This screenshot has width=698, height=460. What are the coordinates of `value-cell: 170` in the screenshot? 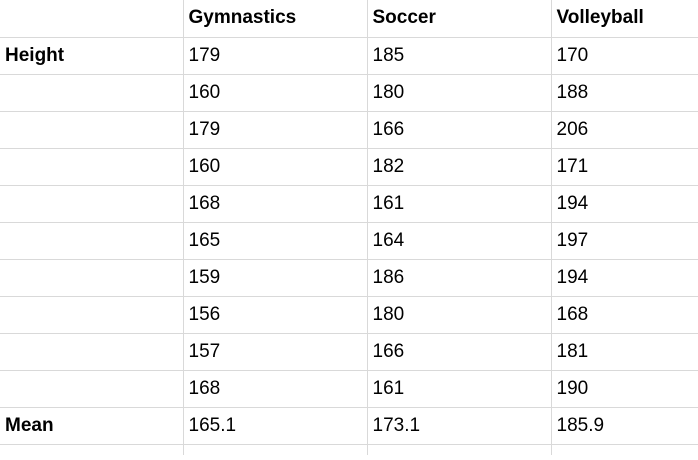 It's located at (624, 55).